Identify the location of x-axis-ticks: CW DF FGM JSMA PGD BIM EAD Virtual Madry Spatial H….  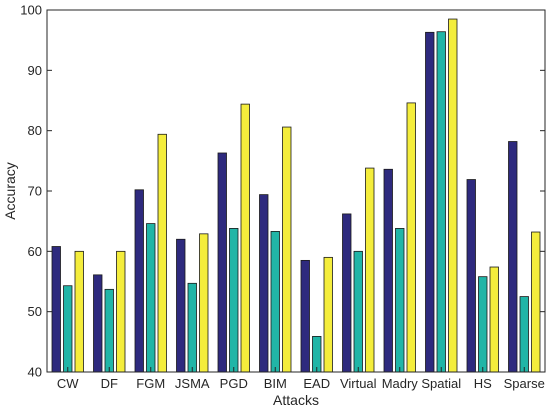
(301, 379).